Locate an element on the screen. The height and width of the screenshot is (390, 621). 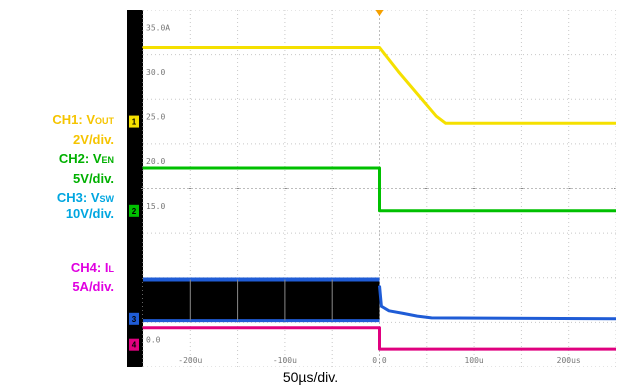
x-axis-unit-label: 50µs/div. is located at coordinates (310, 377).